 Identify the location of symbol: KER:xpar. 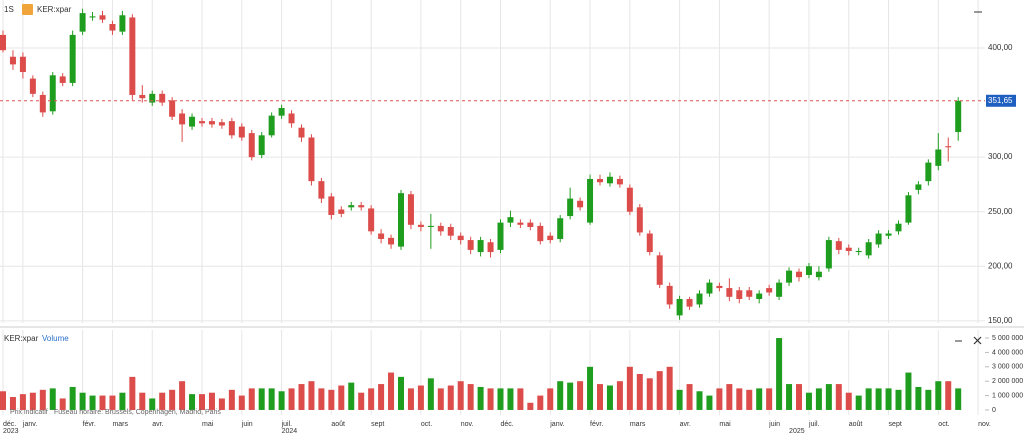
(54, 9).